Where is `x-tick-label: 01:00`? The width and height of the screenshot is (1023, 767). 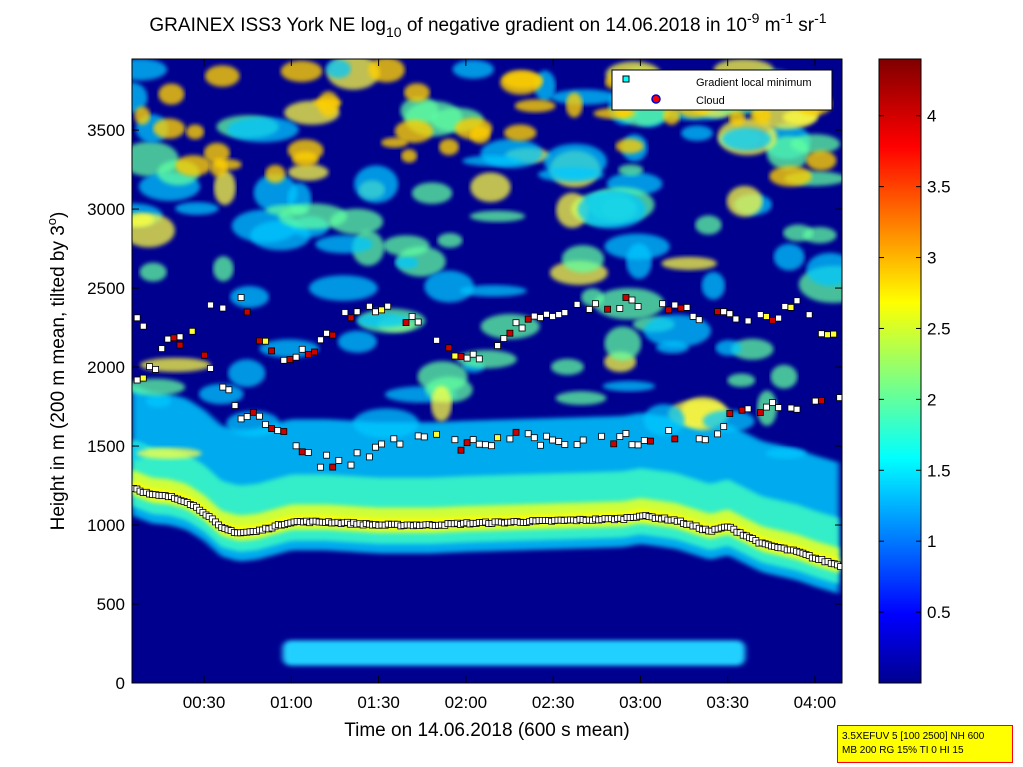
x-tick-label: 01:00 is located at coordinates (291, 702).